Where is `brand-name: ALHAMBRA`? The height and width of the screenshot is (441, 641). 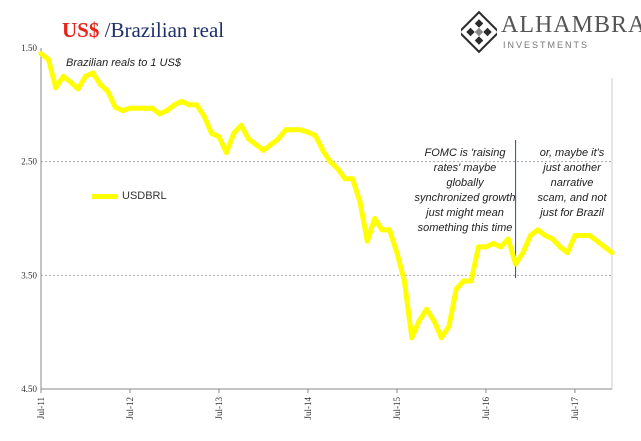
brand-name: ALHAMBRA is located at coordinates (571, 25).